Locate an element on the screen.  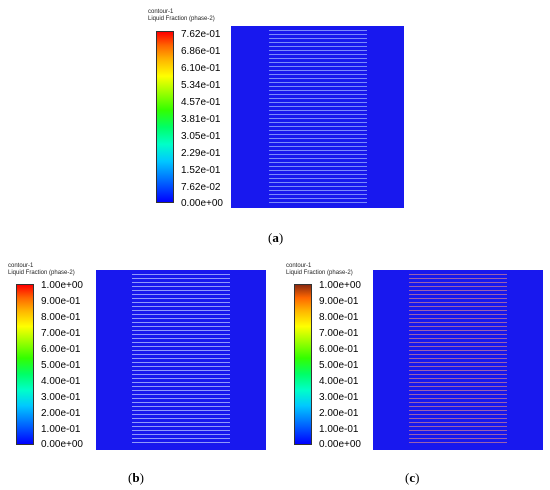
tick-label: 7.62e-02 is located at coordinates (201, 187).